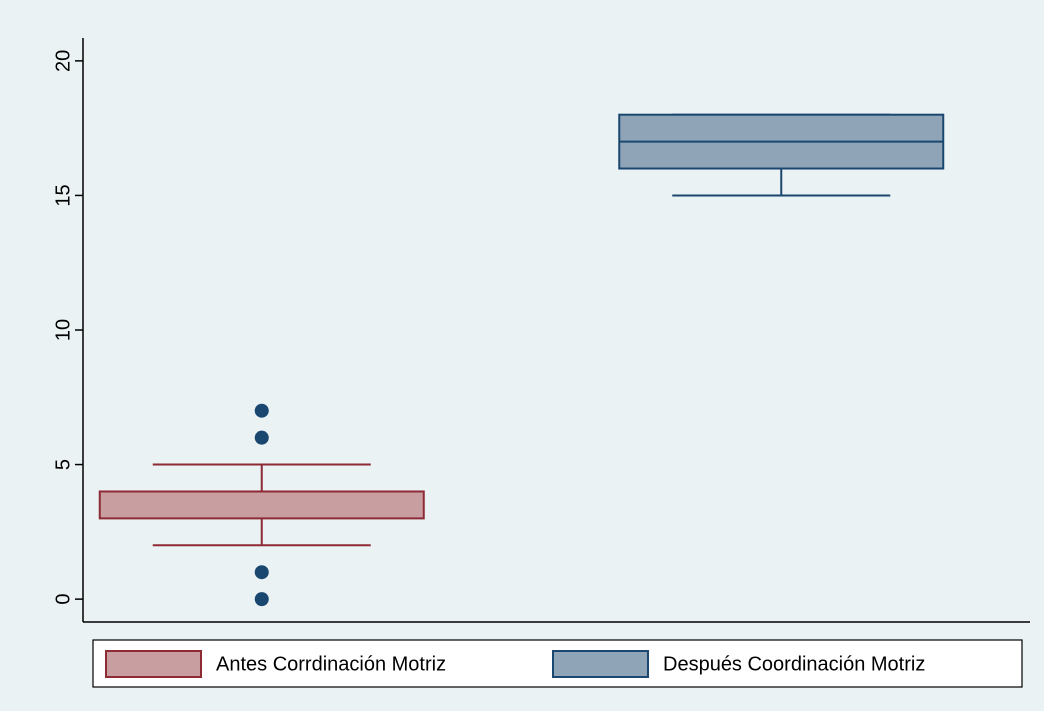  What do you see at coordinates (794, 664) in the screenshot?
I see `legend-label: Después Coordinación Motriz` at bounding box center [794, 664].